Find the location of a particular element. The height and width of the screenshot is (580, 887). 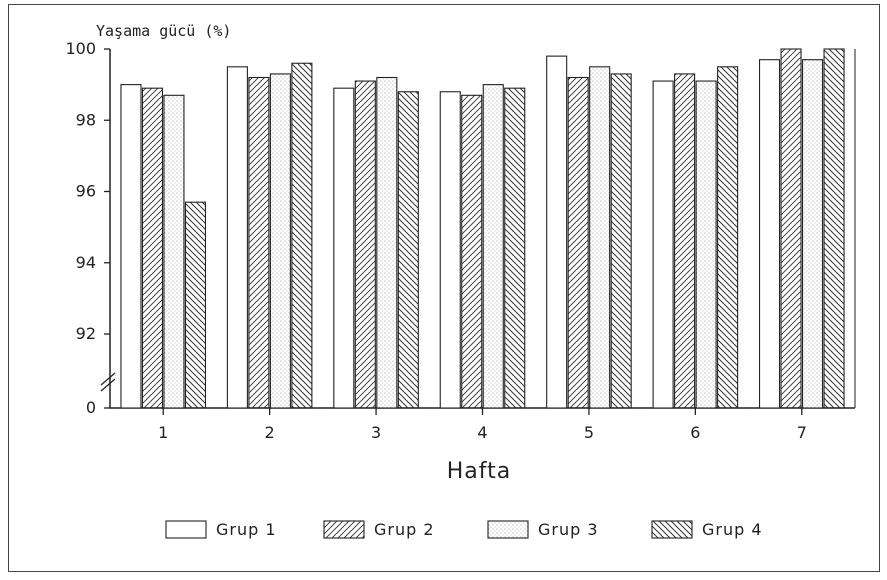

x-tick-label: 5 is located at coordinates (589, 432).